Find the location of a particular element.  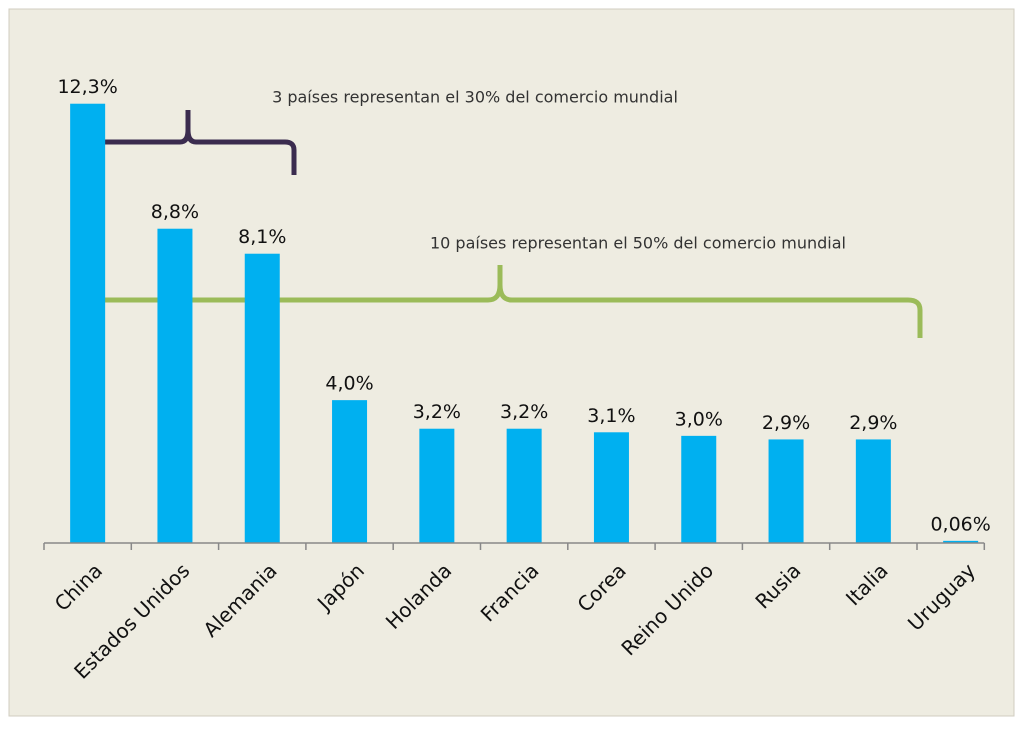

value-label: 4,0% is located at coordinates (349, 384).